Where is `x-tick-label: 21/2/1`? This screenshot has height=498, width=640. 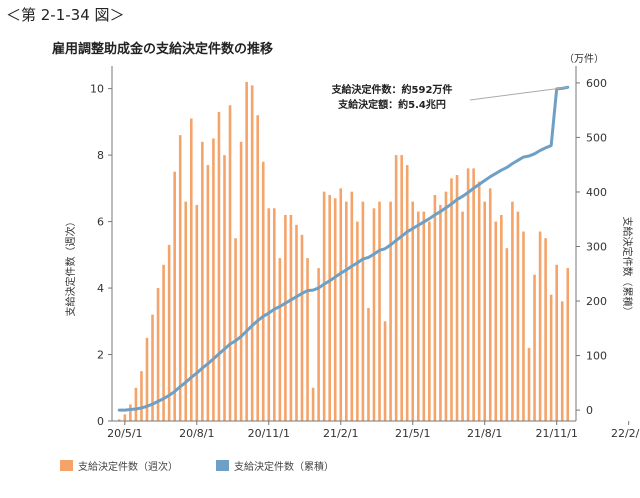 x-tick-label: 21/2/1 is located at coordinates (340, 433).